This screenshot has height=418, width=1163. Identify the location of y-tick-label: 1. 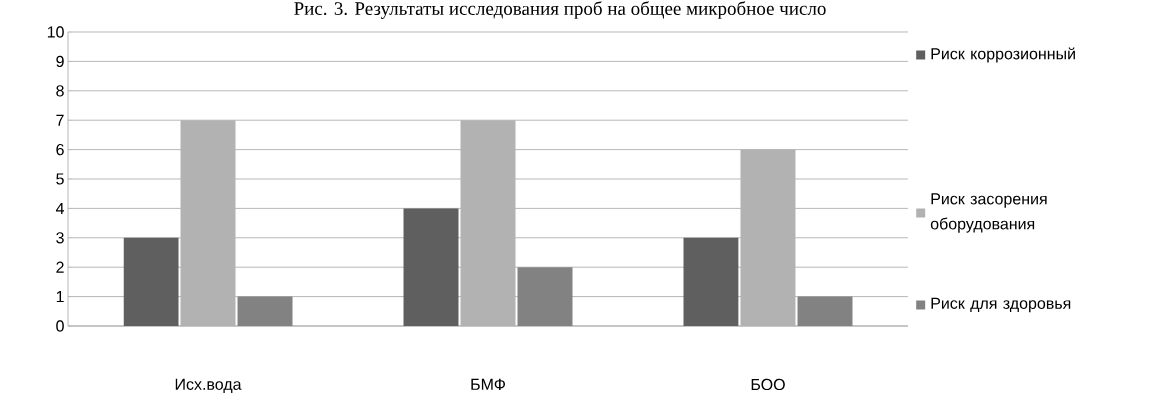
(60, 297).